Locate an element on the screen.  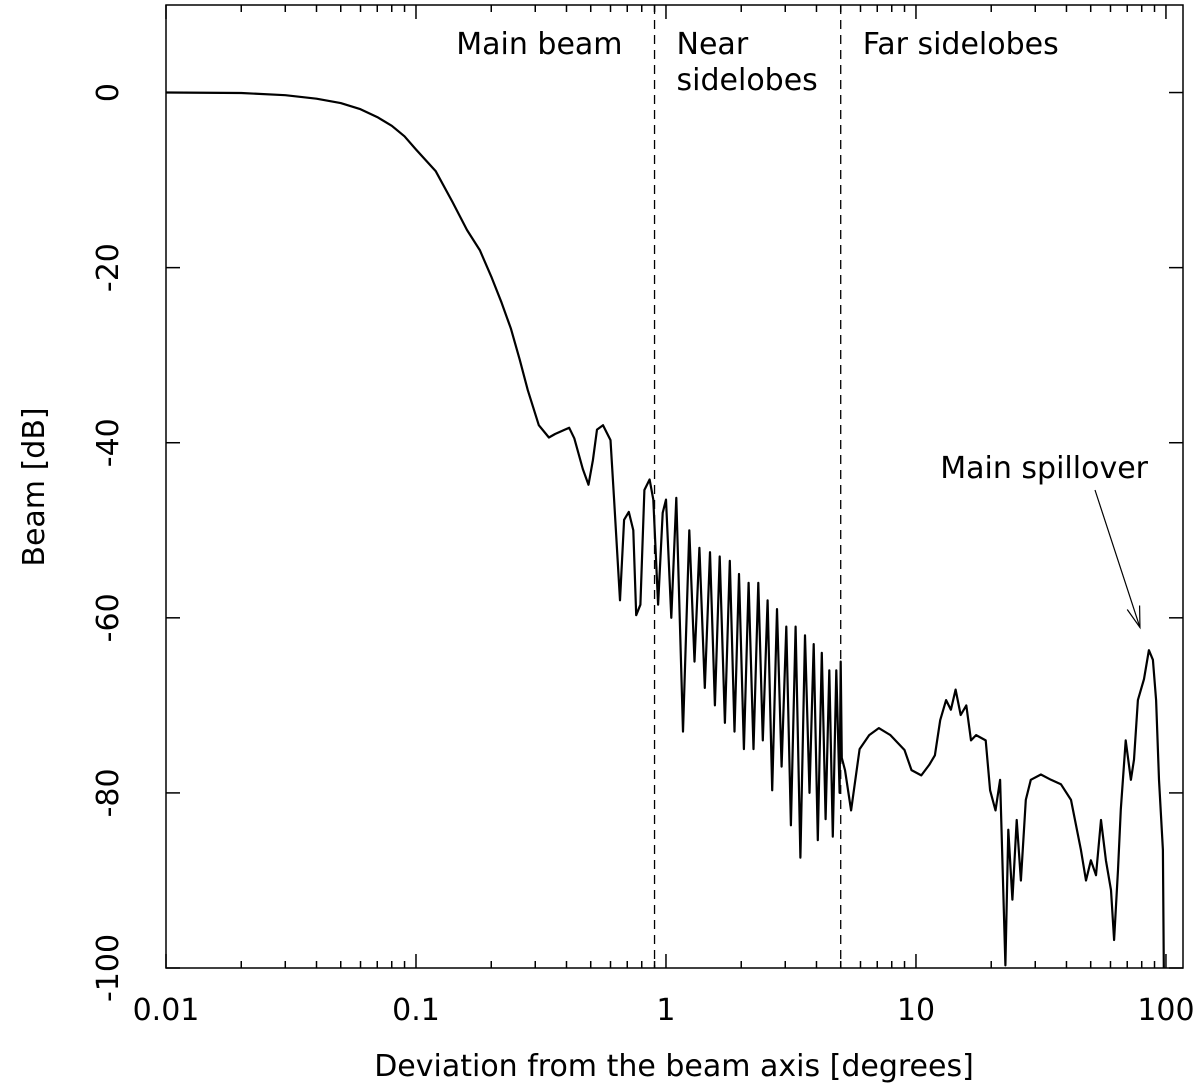
region-label-line: Near is located at coordinates (713, 44).